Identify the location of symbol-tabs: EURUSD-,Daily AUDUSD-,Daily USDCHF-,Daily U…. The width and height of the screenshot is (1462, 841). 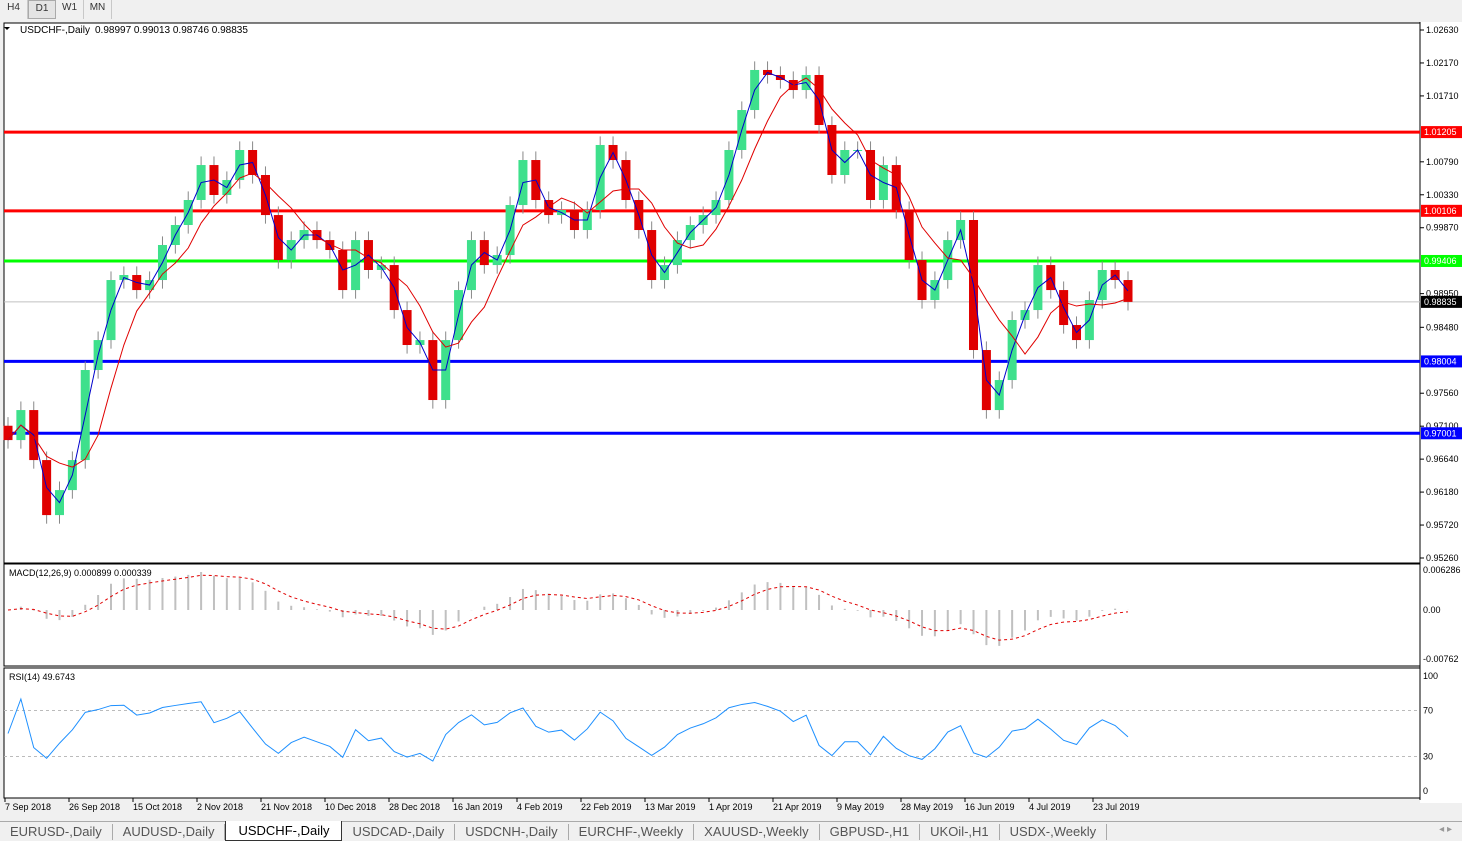
(731, 831).